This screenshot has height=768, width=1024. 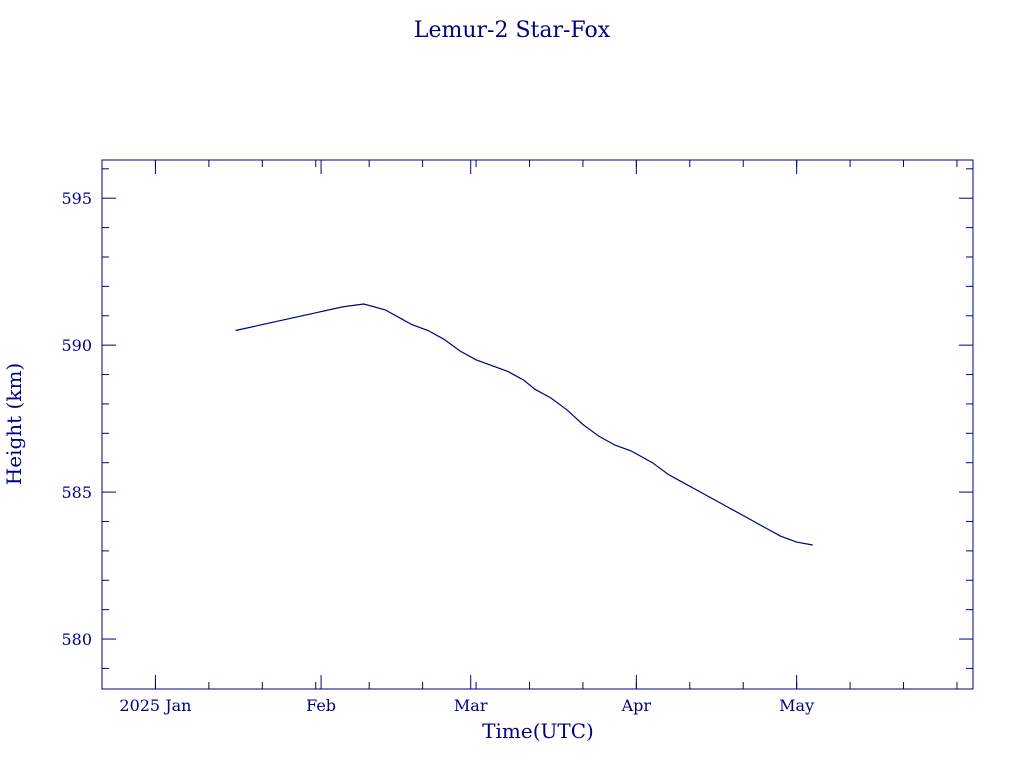 What do you see at coordinates (14, 424) in the screenshot?
I see `y-axis-label: Height (km)` at bounding box center [14, 424].